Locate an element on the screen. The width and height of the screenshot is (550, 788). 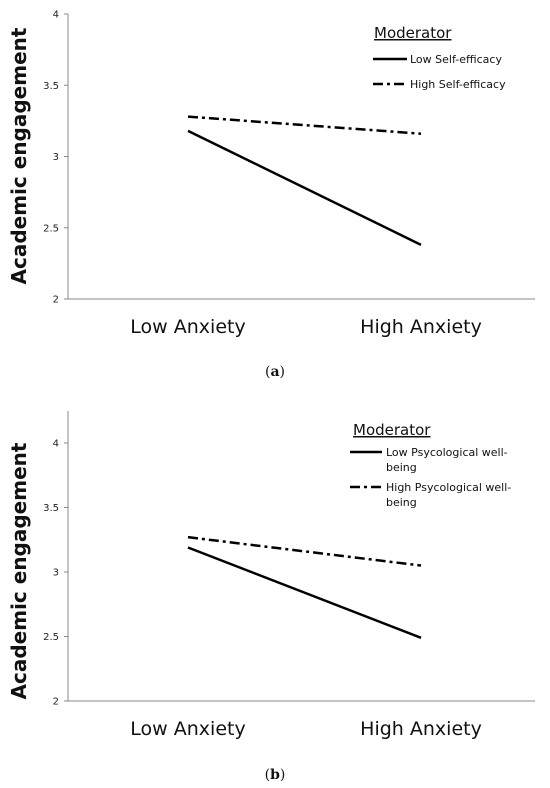
legend-label-low-line2: being is located at coordinates (401, 467).